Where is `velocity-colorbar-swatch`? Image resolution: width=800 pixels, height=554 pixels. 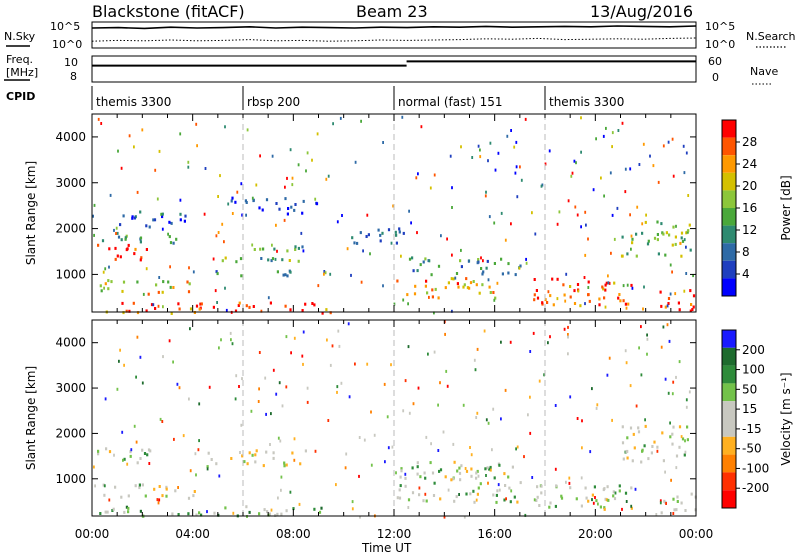 velocity-colorbar-swatch is located at coordinates (729, 356).